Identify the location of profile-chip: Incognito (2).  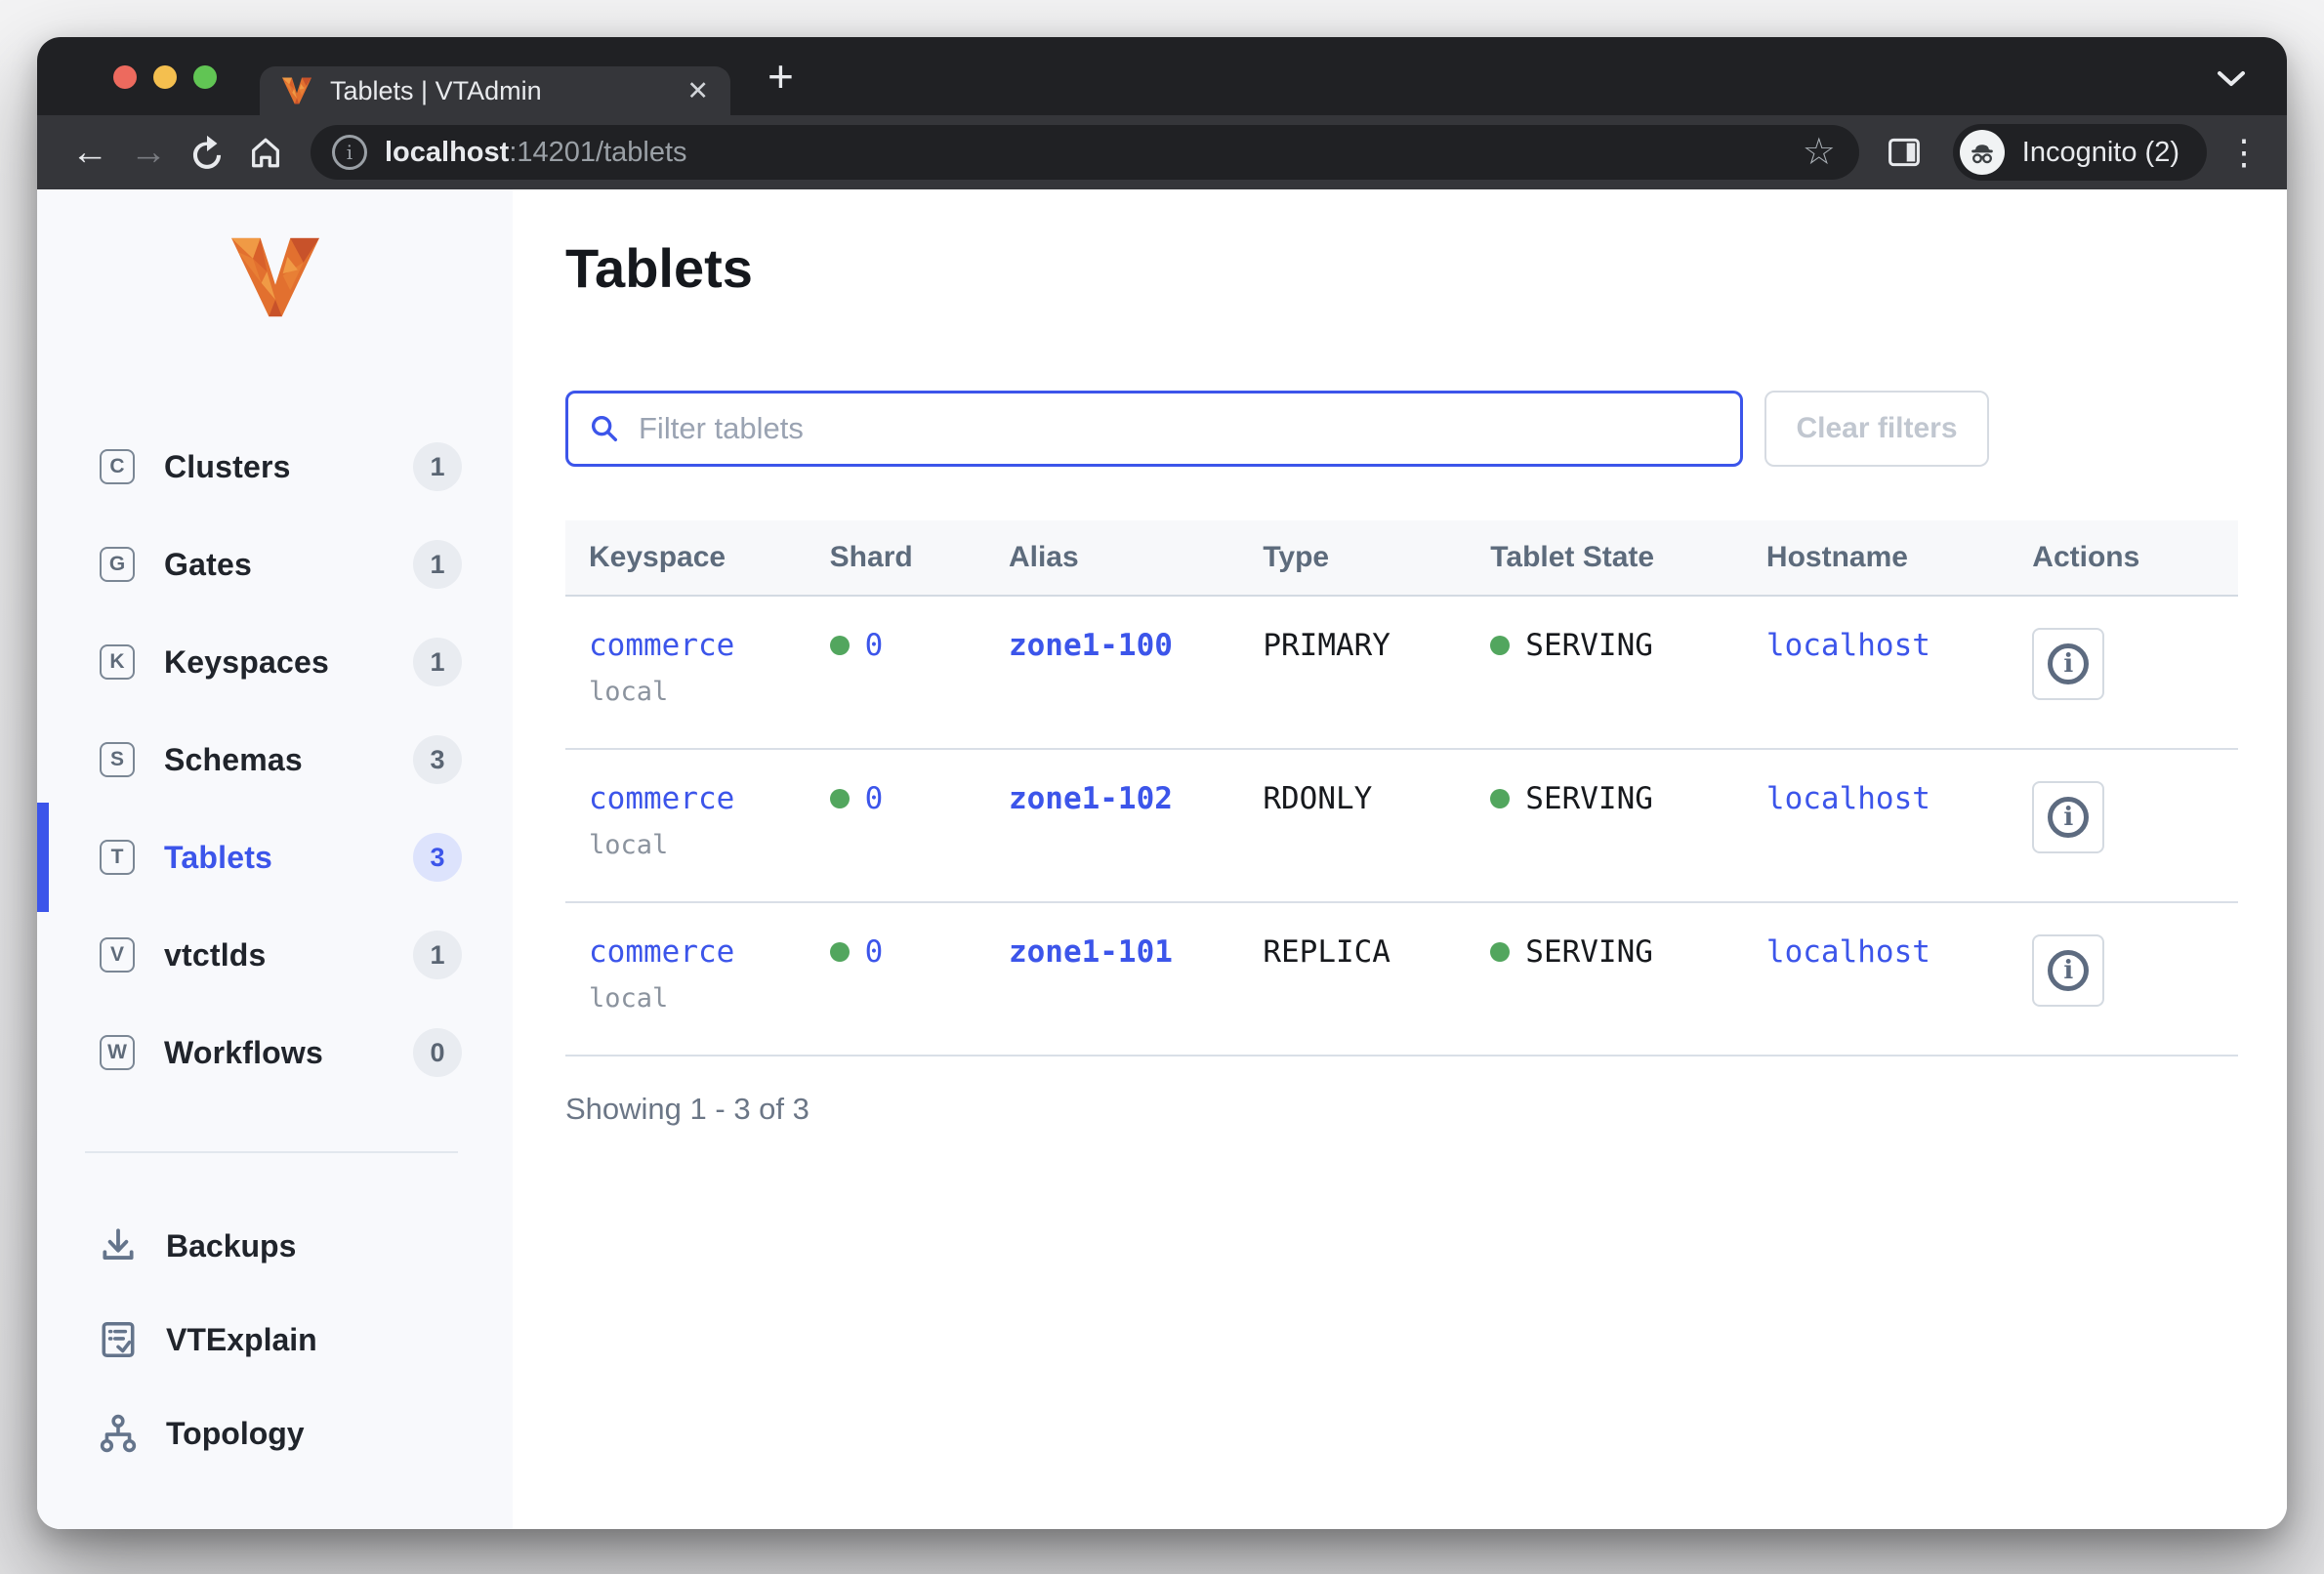
(2079, 153).